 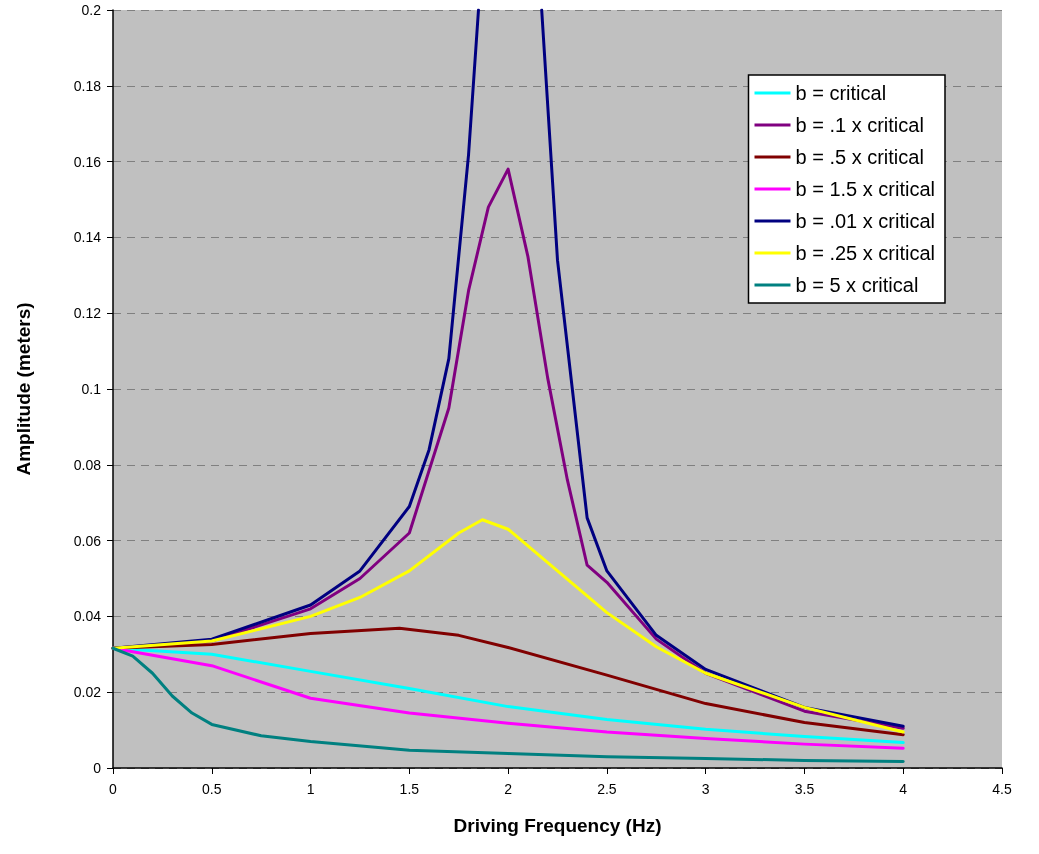 What do you see at coordinates (865, 189) in the screenshot?
I see `legend-label: b = 1.5 x critical` at bounding box center [865, 189].